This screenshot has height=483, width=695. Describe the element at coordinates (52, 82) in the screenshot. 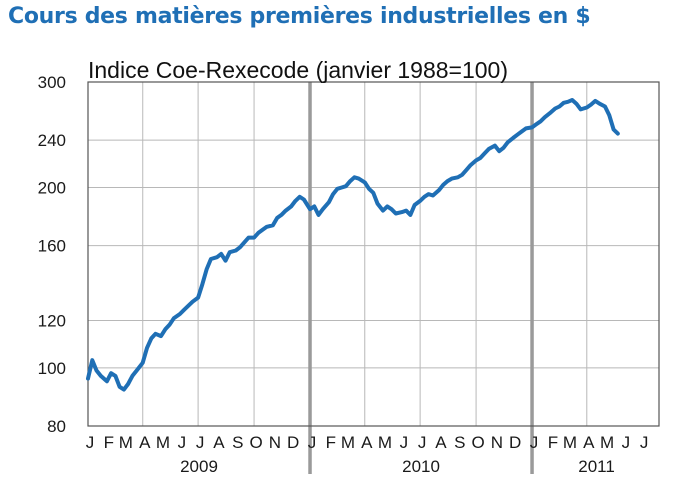

I see `y-tick-label: 300` at that location.